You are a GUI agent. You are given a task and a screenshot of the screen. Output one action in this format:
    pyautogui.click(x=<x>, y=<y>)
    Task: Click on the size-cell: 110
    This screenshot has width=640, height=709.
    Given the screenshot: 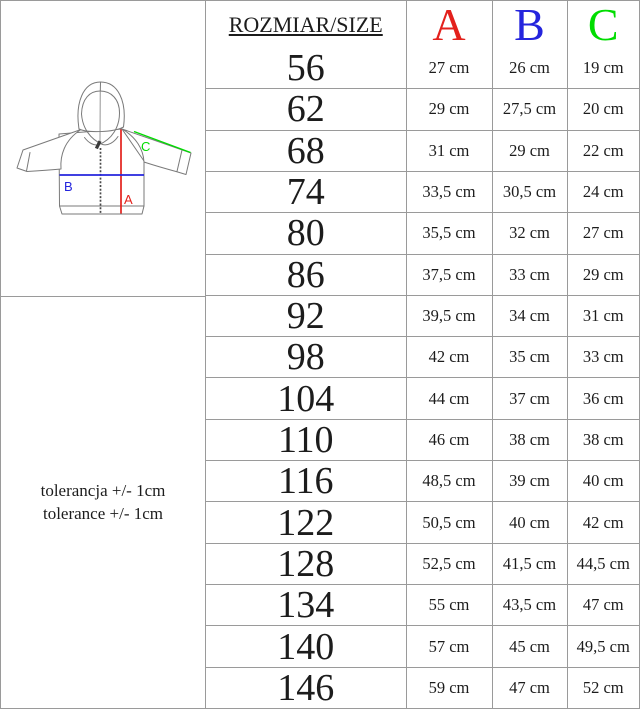 What is the action you would take?
    pyautogui.click(x=306, y=440)
    